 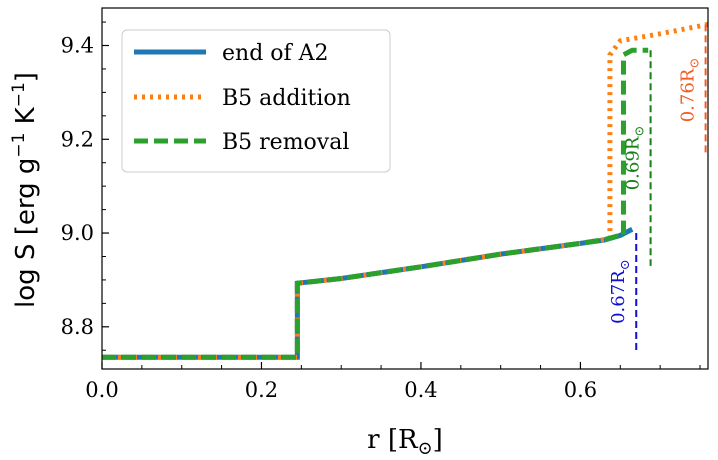 I want to click on y-tick-label: 9.4, so click(x=77, y=46).